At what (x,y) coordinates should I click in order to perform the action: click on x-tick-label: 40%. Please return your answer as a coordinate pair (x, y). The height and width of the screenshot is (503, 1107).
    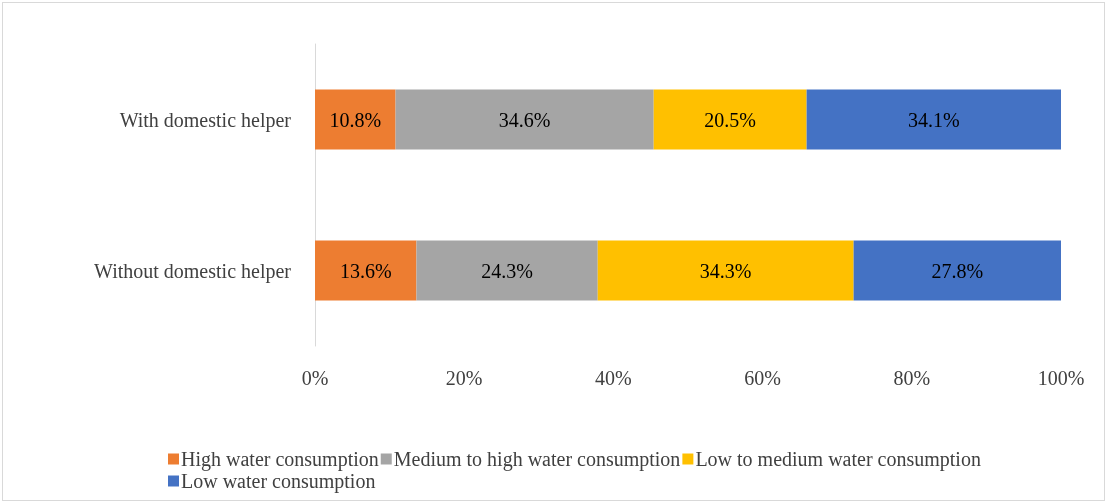
    Looking at the image, I should click on (613, 378).